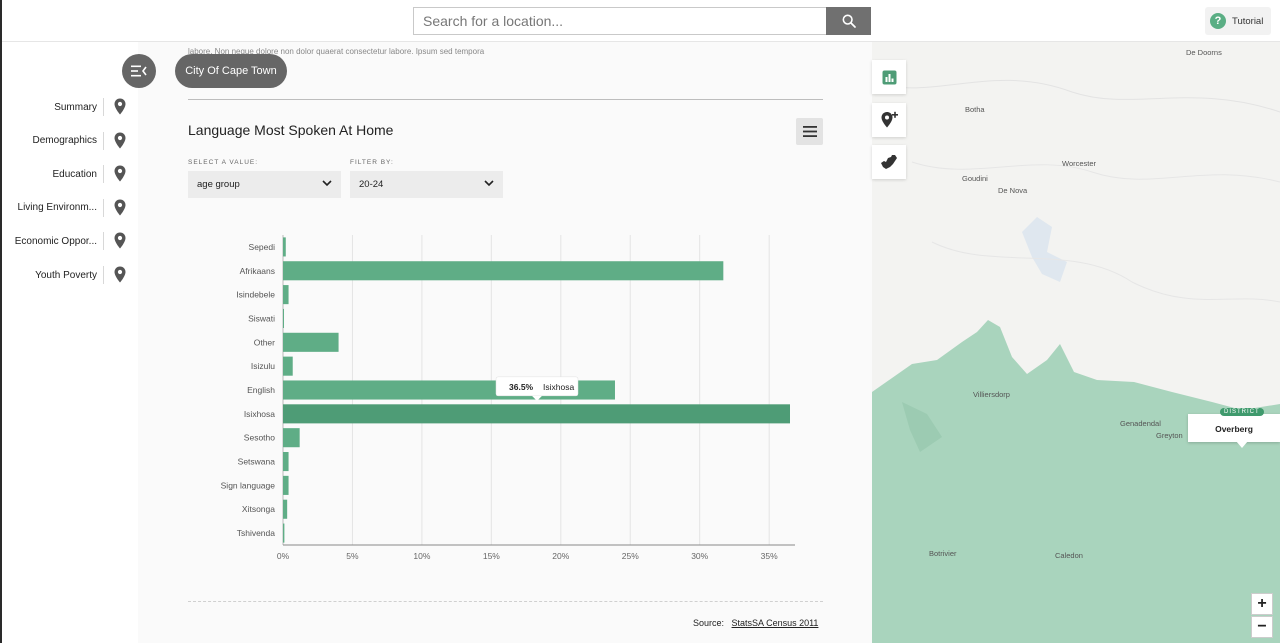 The width and height of the screenshot is (1280, 643). Describe the element at coordinates (775, 623) in the screenshot. I see `source-link: StatsSA Census 2011` at that location.